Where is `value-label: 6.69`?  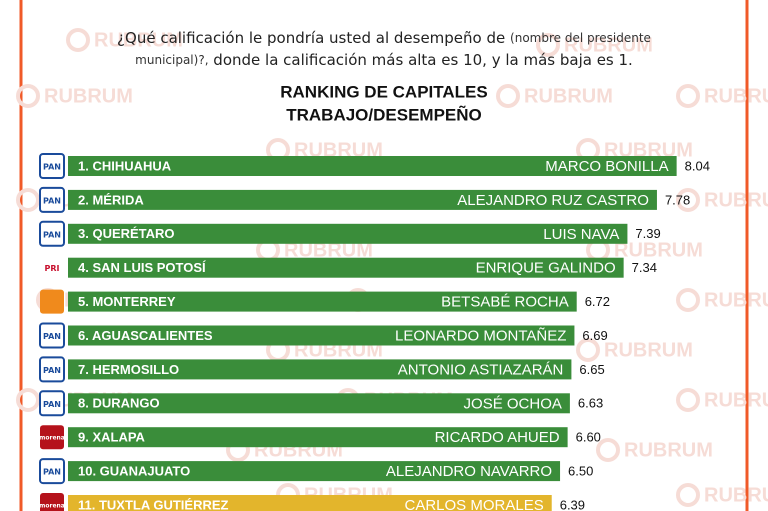
value-label: 6.69 is located at coordinates (594, 335).